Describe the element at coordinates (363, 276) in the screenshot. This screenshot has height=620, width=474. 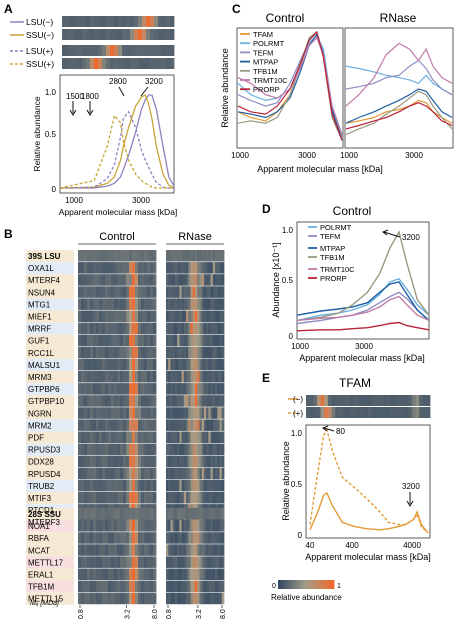
I see `line-TFB1M` at that location.